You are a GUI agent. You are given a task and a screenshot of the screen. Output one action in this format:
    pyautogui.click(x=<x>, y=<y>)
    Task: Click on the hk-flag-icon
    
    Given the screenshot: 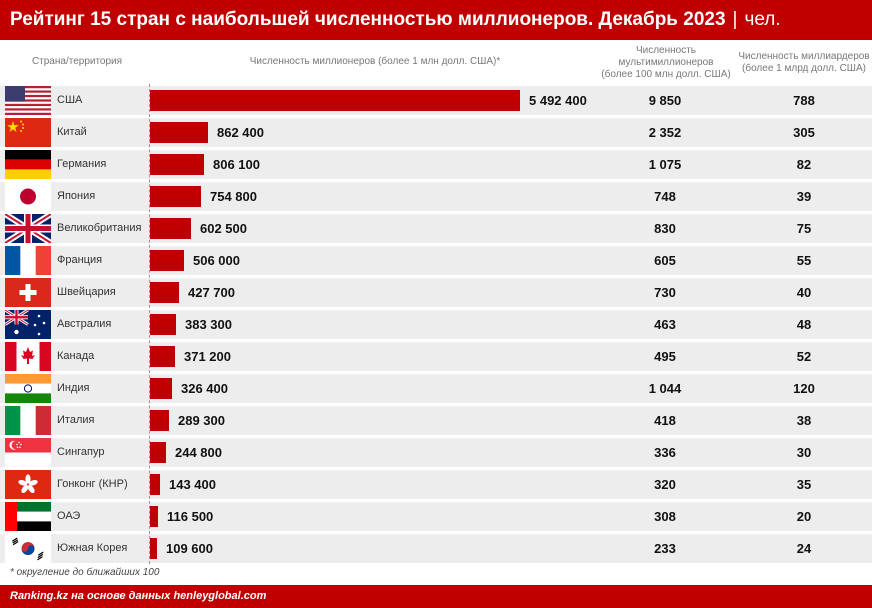 What is the action you would take?
    pyautogui.click(x=28, y=484)
    